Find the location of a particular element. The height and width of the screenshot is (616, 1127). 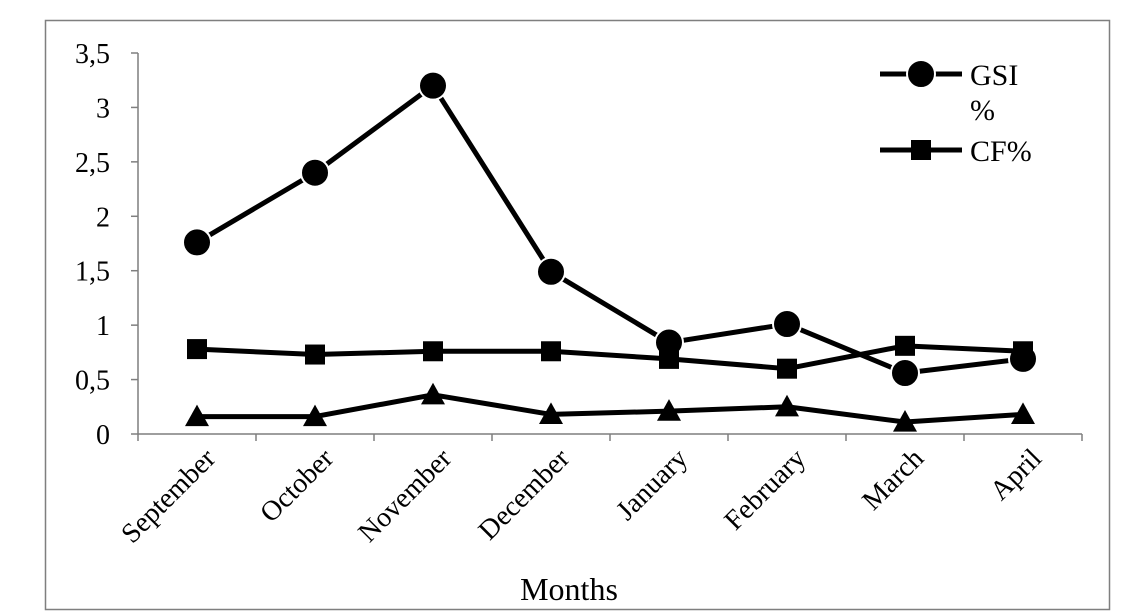

legend-label: CF% is located at coordinates (1001, 151).